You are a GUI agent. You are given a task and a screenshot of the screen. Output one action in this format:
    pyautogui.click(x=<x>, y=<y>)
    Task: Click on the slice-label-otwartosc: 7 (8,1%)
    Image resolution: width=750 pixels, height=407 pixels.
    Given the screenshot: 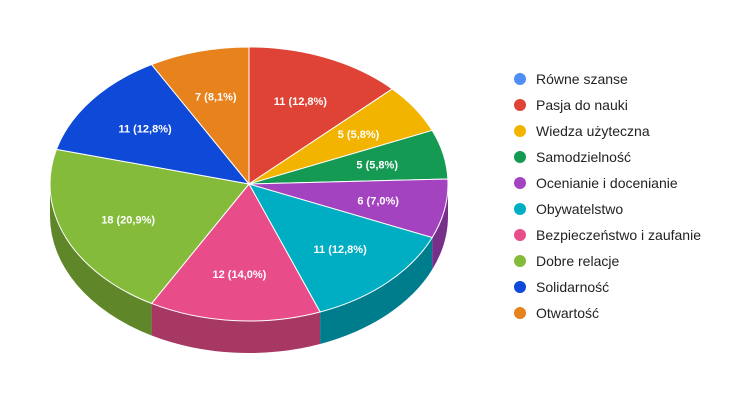 What is the action you would take?
    pyautogui.click(x=216, y=98)
    